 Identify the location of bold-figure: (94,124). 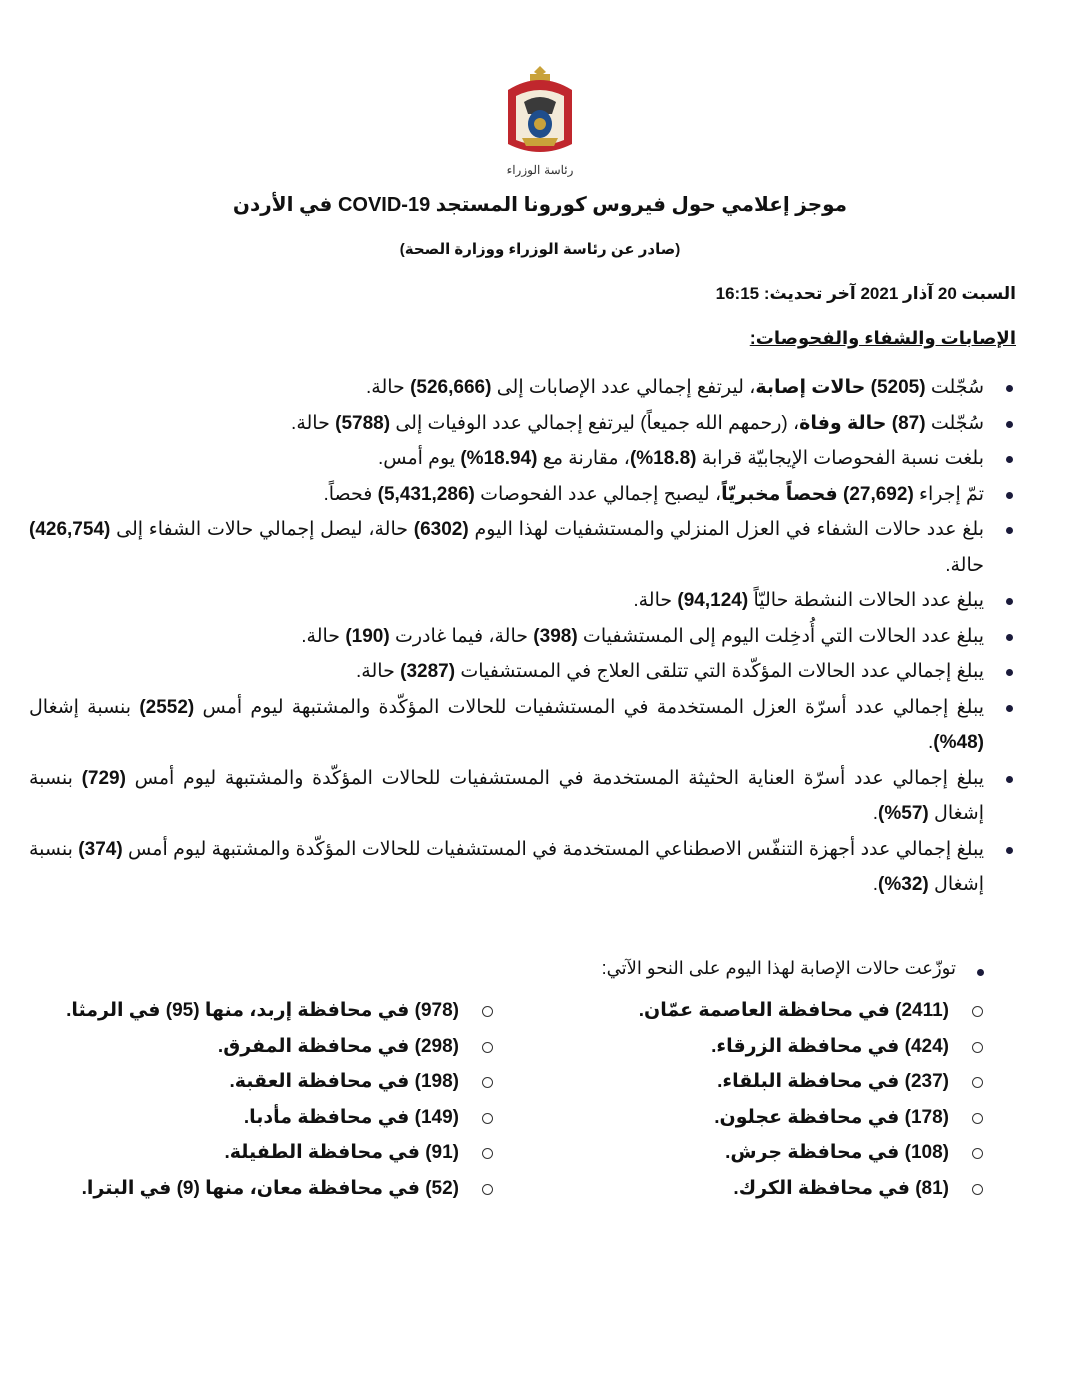
(713, 600).